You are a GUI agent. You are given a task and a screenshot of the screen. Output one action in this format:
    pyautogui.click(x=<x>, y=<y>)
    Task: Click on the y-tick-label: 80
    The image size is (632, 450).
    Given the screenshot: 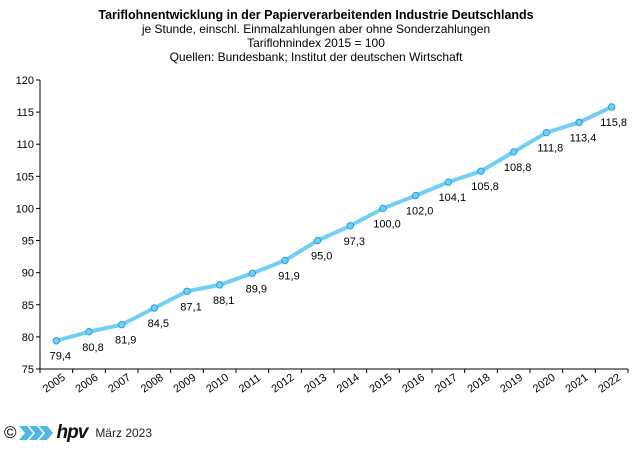 What is the action you would take?
    pyautogui.click(x=28, y=338)
    